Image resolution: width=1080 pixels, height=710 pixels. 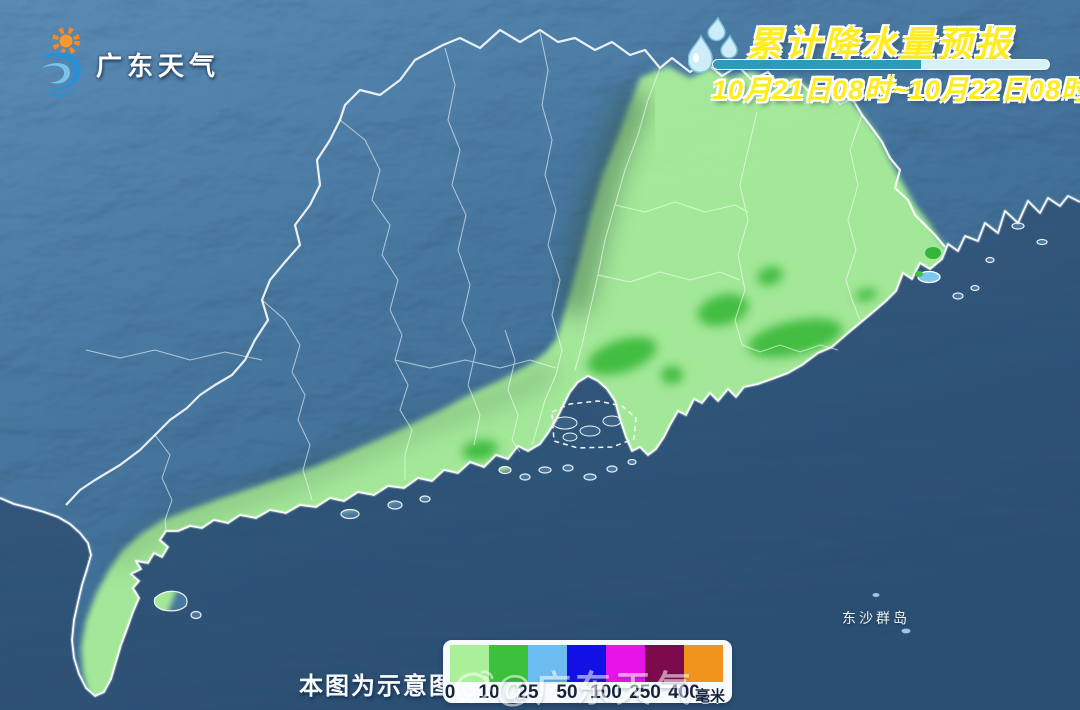 What do you see at coordinates (710, 696) in the screenshot?
I see `legend-unit: 毫米` at bounding box center [710, 696].